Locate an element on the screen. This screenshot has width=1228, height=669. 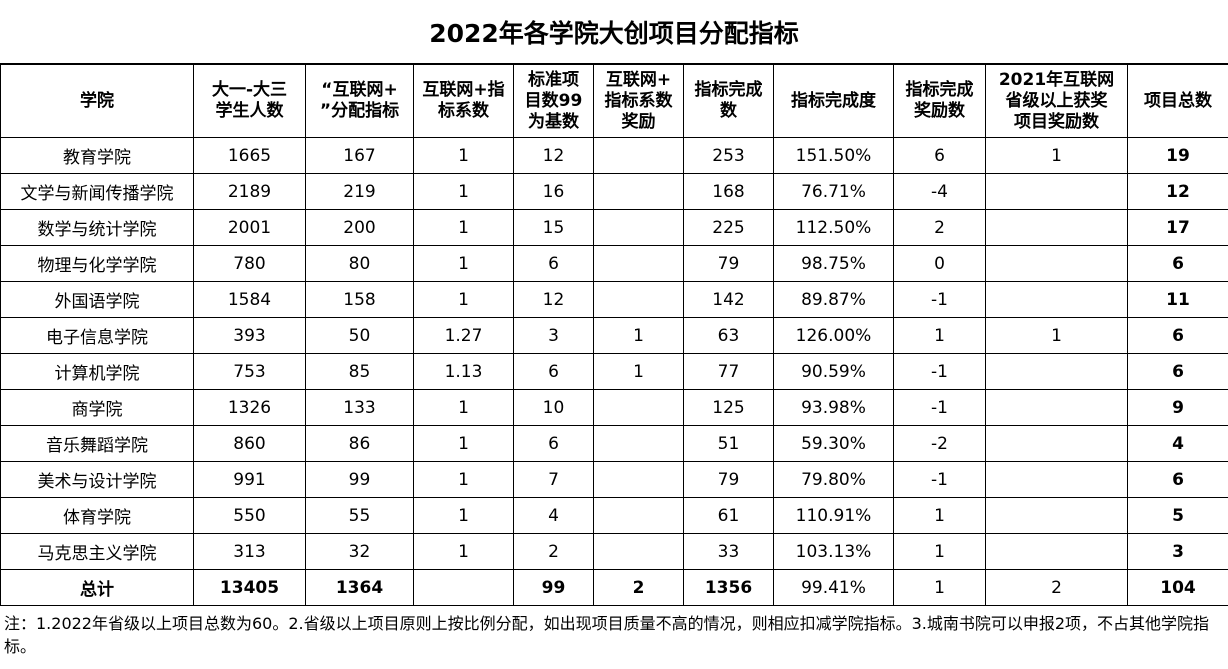
table-cell: 51 is located at coordinates (728, 443).